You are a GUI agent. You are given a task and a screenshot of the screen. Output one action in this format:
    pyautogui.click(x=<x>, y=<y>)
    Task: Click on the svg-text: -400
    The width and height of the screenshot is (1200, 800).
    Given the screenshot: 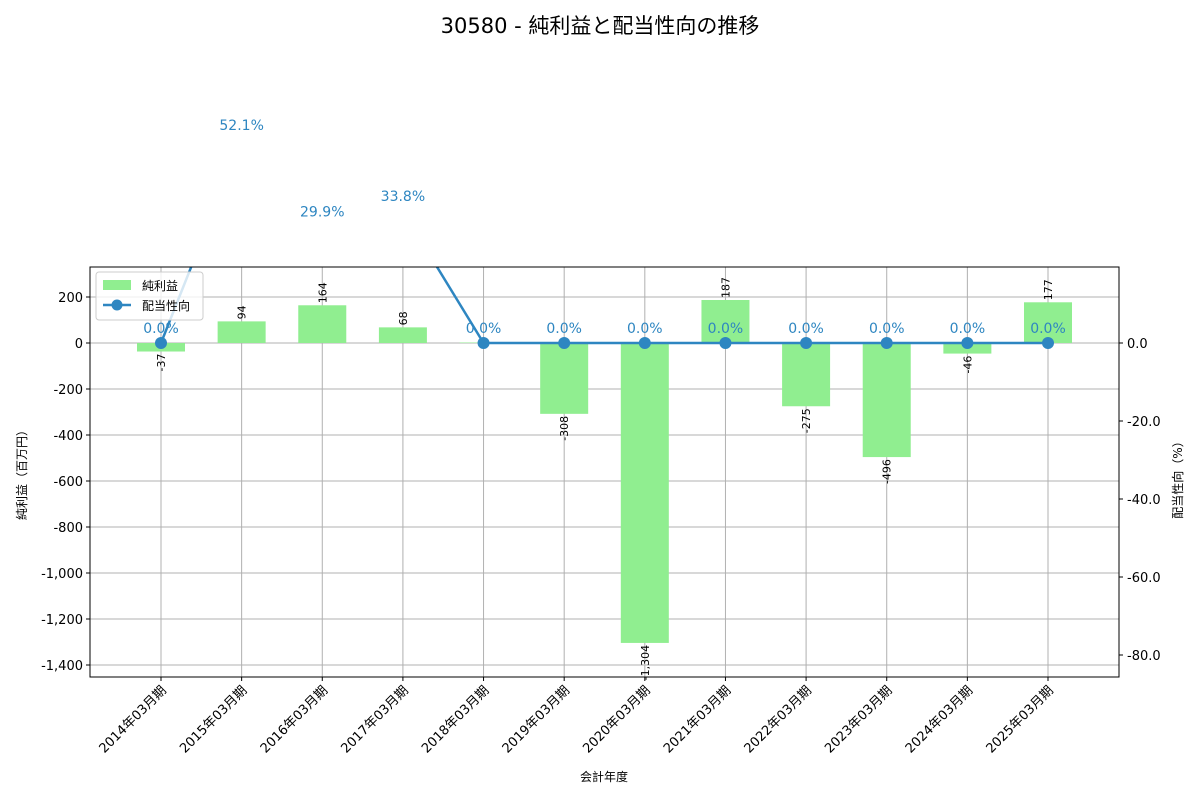 What is the action you would take?
    pyautogui.click(x=68, y=436)
    